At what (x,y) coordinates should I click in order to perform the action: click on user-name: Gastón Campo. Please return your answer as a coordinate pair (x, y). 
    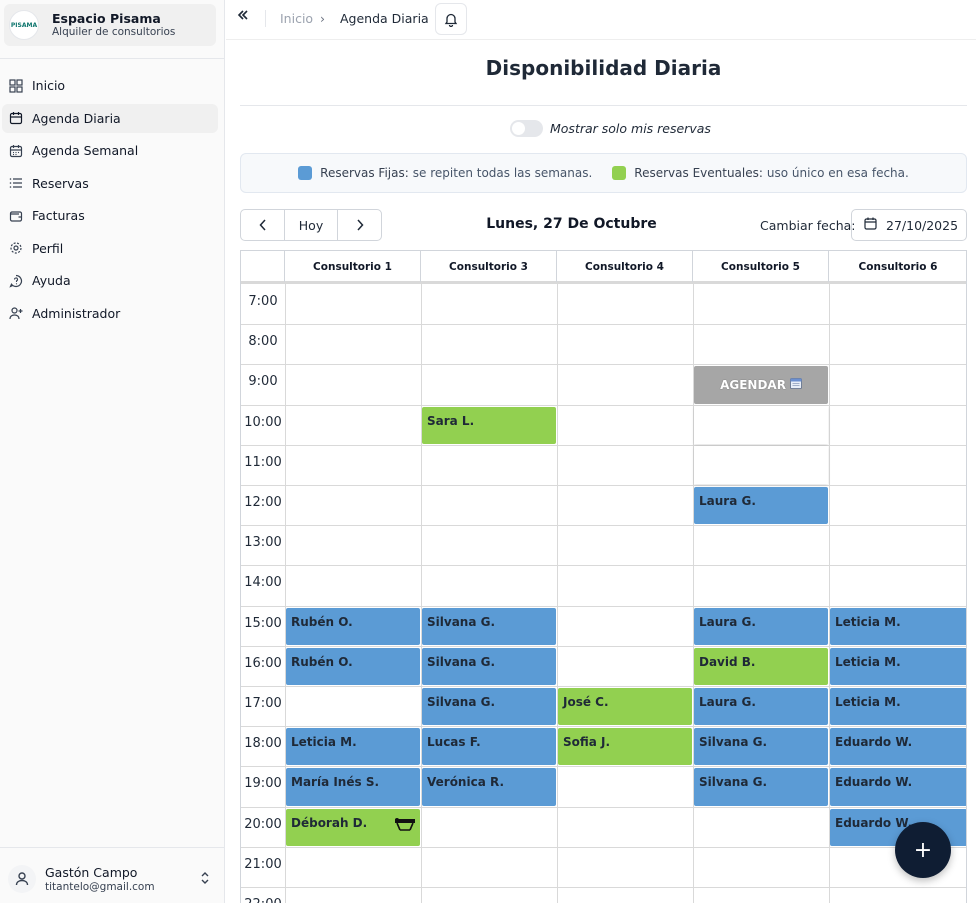
    Looking at the image, I should click on (91, 872).